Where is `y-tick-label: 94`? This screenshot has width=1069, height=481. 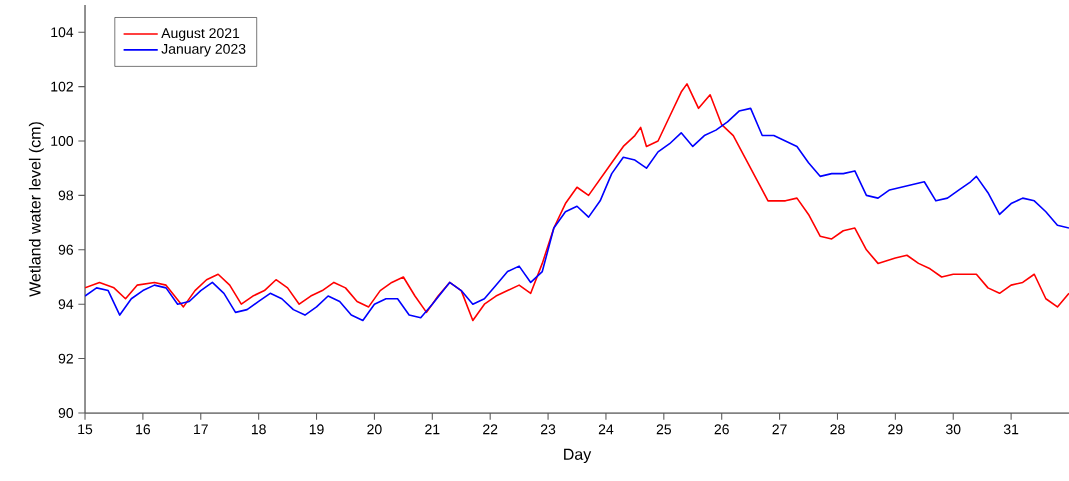 y-tick-label: 94 is located at coordinates (66, 304).